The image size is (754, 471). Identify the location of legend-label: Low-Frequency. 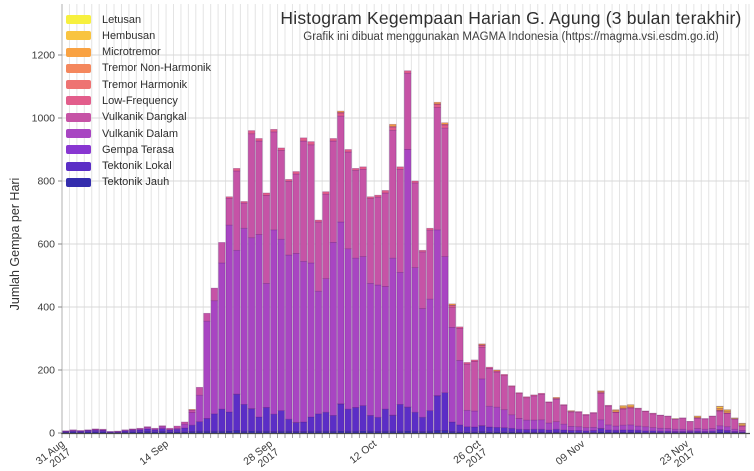
(140, 100).